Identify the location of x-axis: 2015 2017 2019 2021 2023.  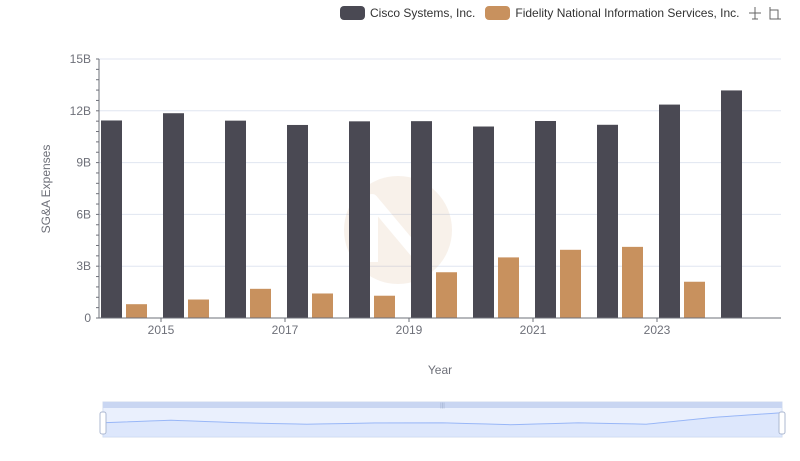
(440, 327).